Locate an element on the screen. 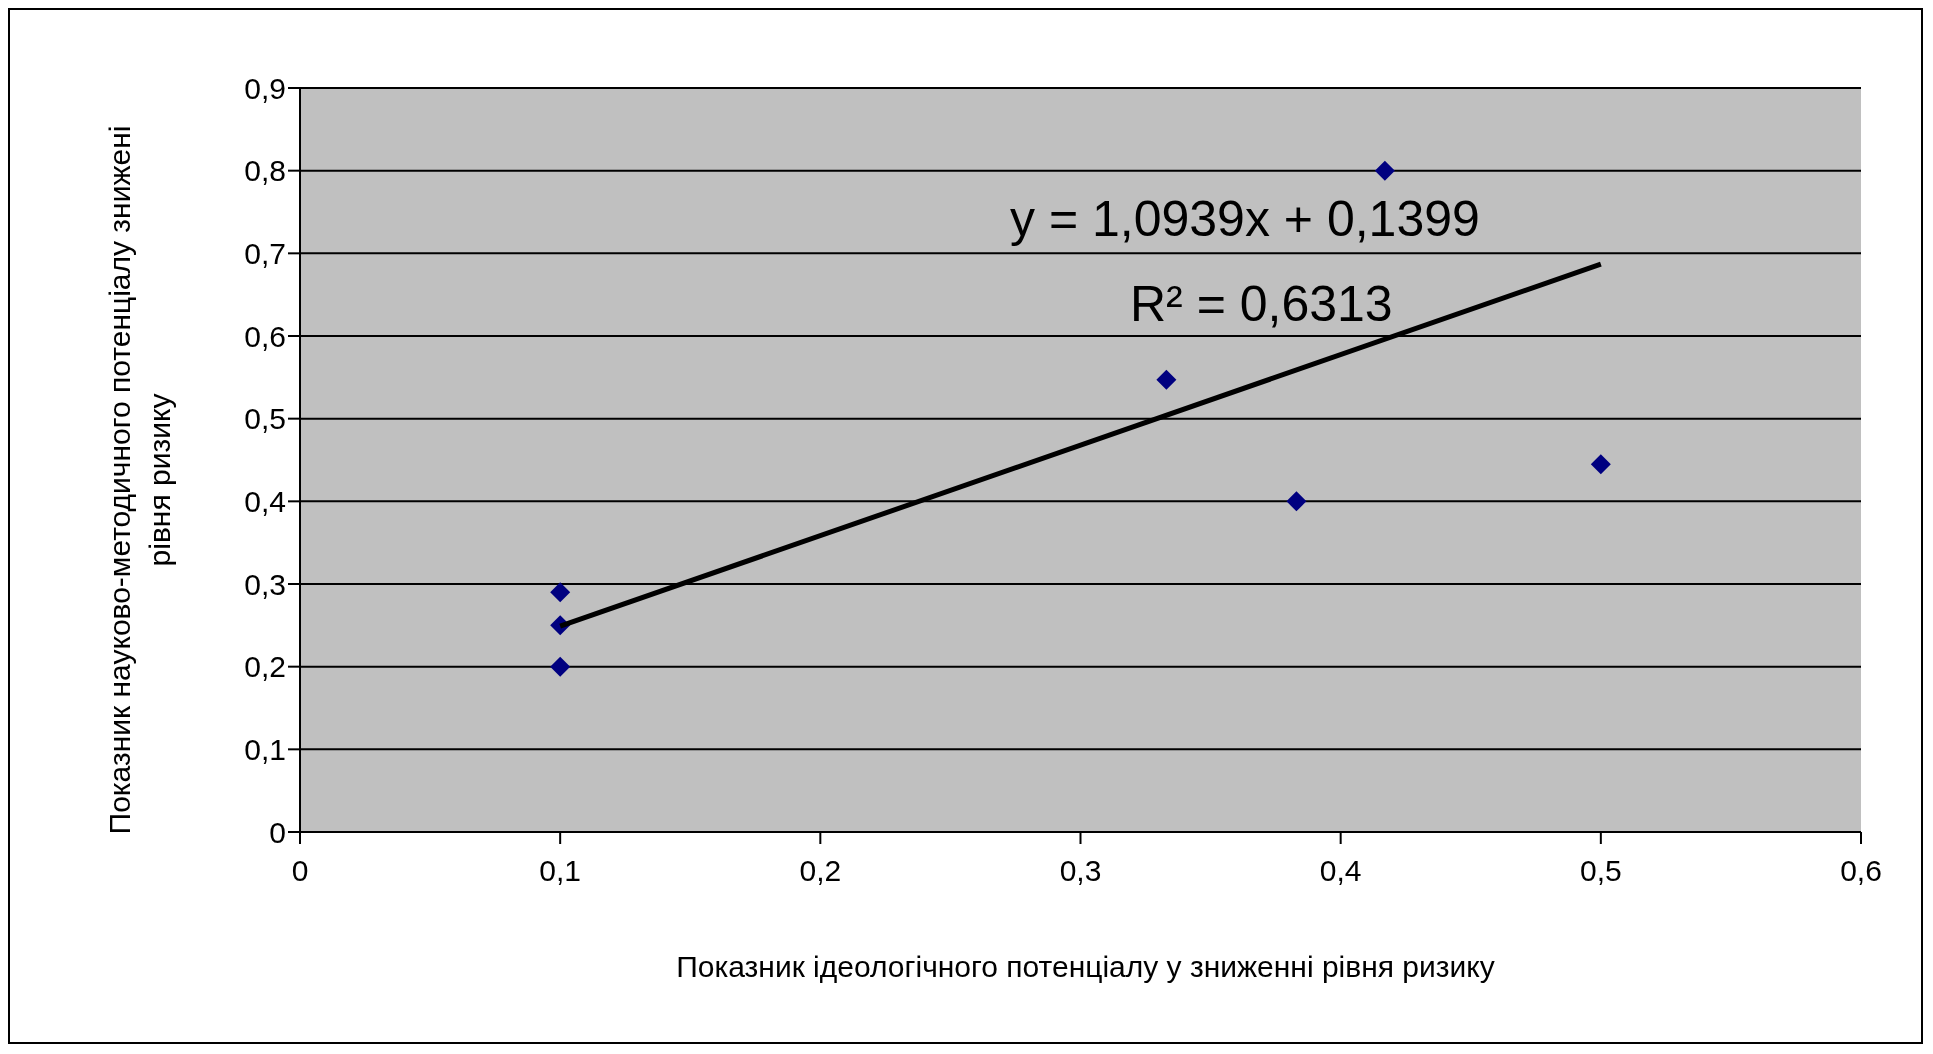 The width and height of the screenshot is (1933, 1054). x-axis-title: Показник ідеологічного потенціалу у зниженні рівня ризику is located at coordinates (1085, 967).